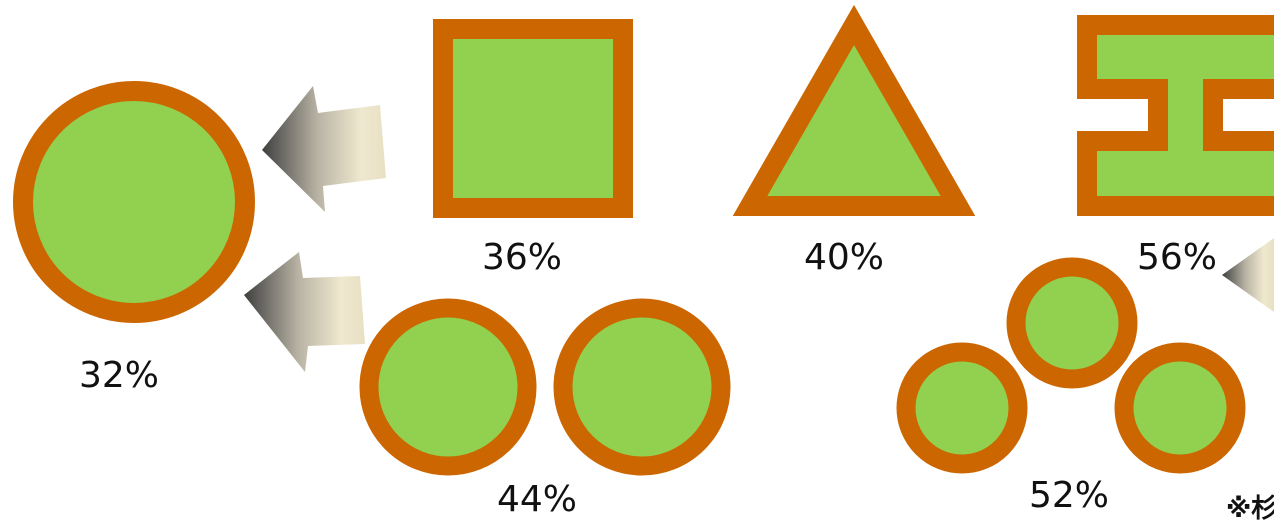 This screenshot has height=521, width=1274. Describe the element at coordinates (134, 202) in the screenshot. I see `circle-shape` at that location.